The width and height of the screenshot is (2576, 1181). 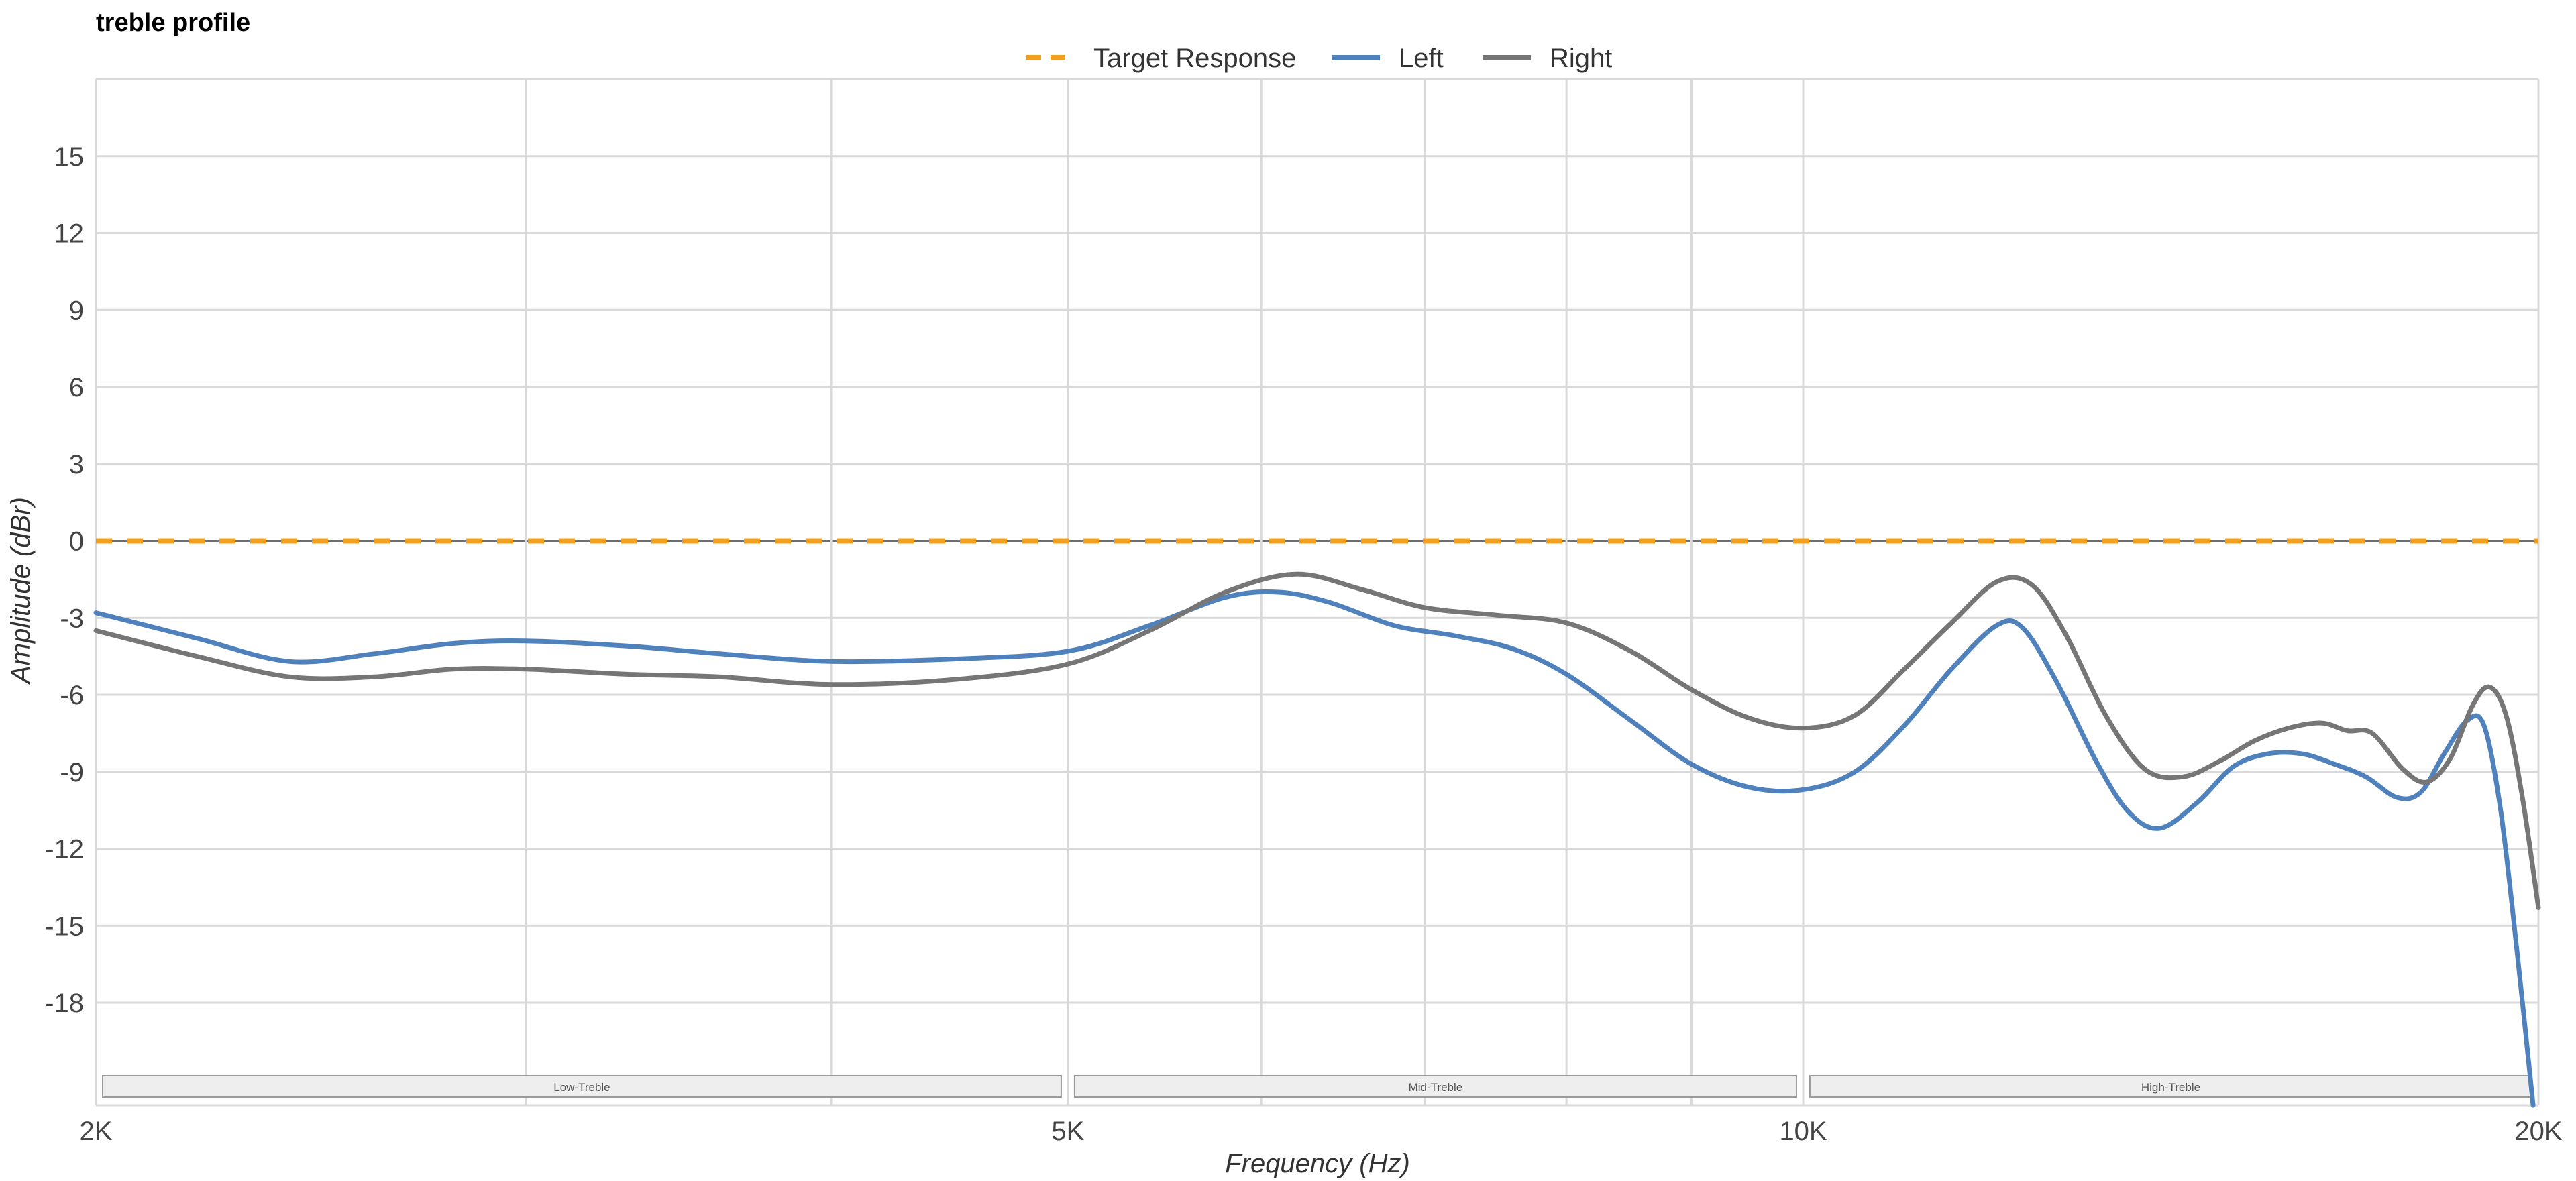 What do you see at coordinates (1803, 1131) in the screenshot?
I see `x-tick-label: 10K` at bounding box center [1803, 1131].